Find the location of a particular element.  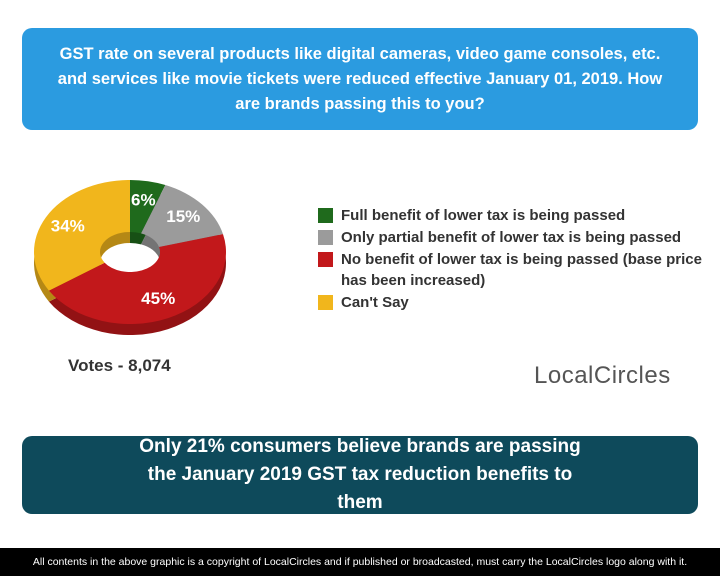

logo: LocalCircles is located at coordinates (602, 375).